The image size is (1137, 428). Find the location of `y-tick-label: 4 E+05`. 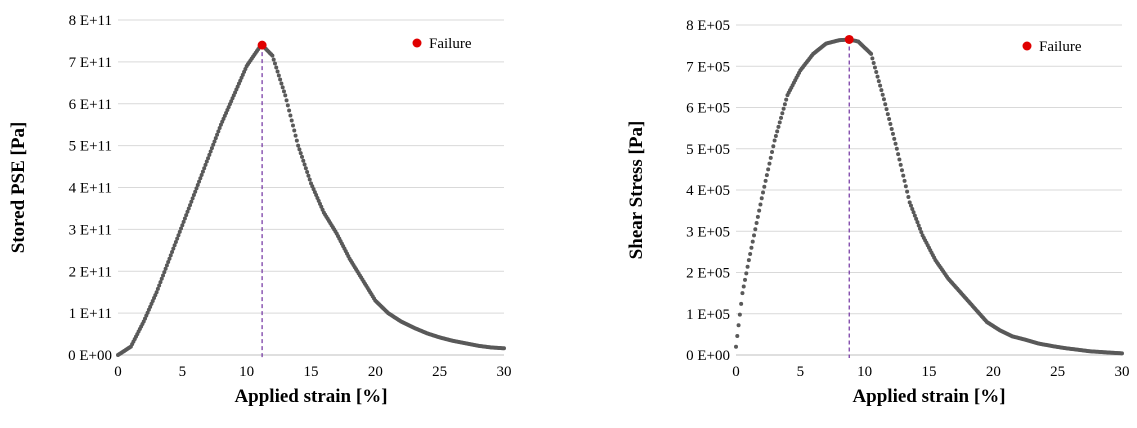

y-tick-label: 4 E+05 is located at coordinates (708, 191).